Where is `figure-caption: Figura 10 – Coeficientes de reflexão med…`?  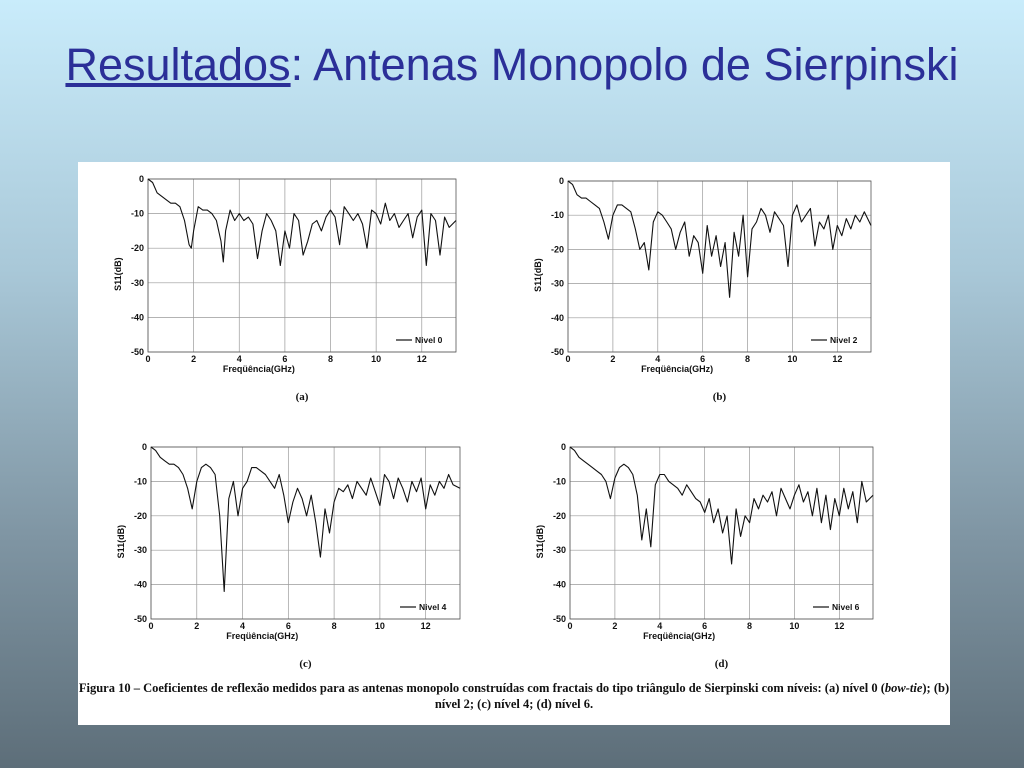 figure-caption: Figura 10 – Coeficientes de reflexão med… is located at coordinates (514, 696).